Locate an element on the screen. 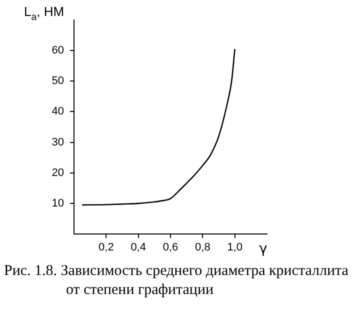  x-tick-label: 0,4 is located at coordinates (138, 248).